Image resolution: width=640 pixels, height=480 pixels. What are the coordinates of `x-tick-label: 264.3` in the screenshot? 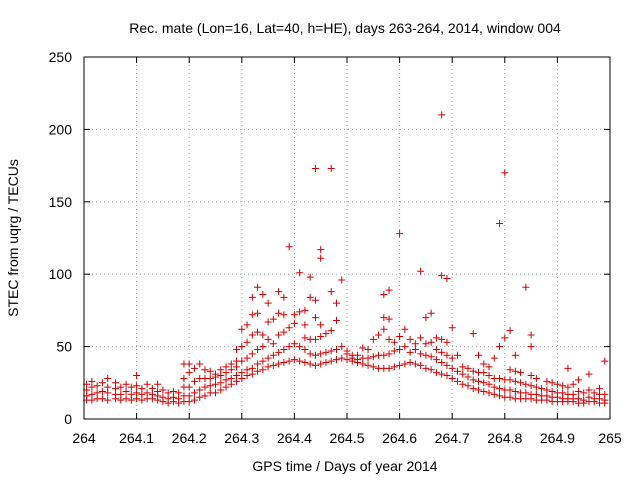 It's located at (241, 438).